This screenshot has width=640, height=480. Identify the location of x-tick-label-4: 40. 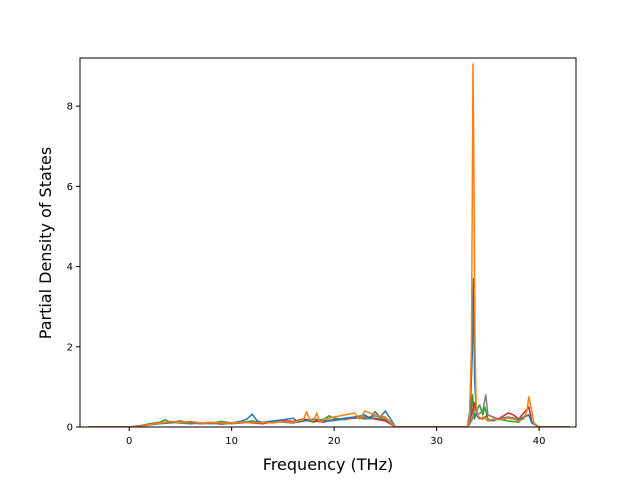
(539, 441).